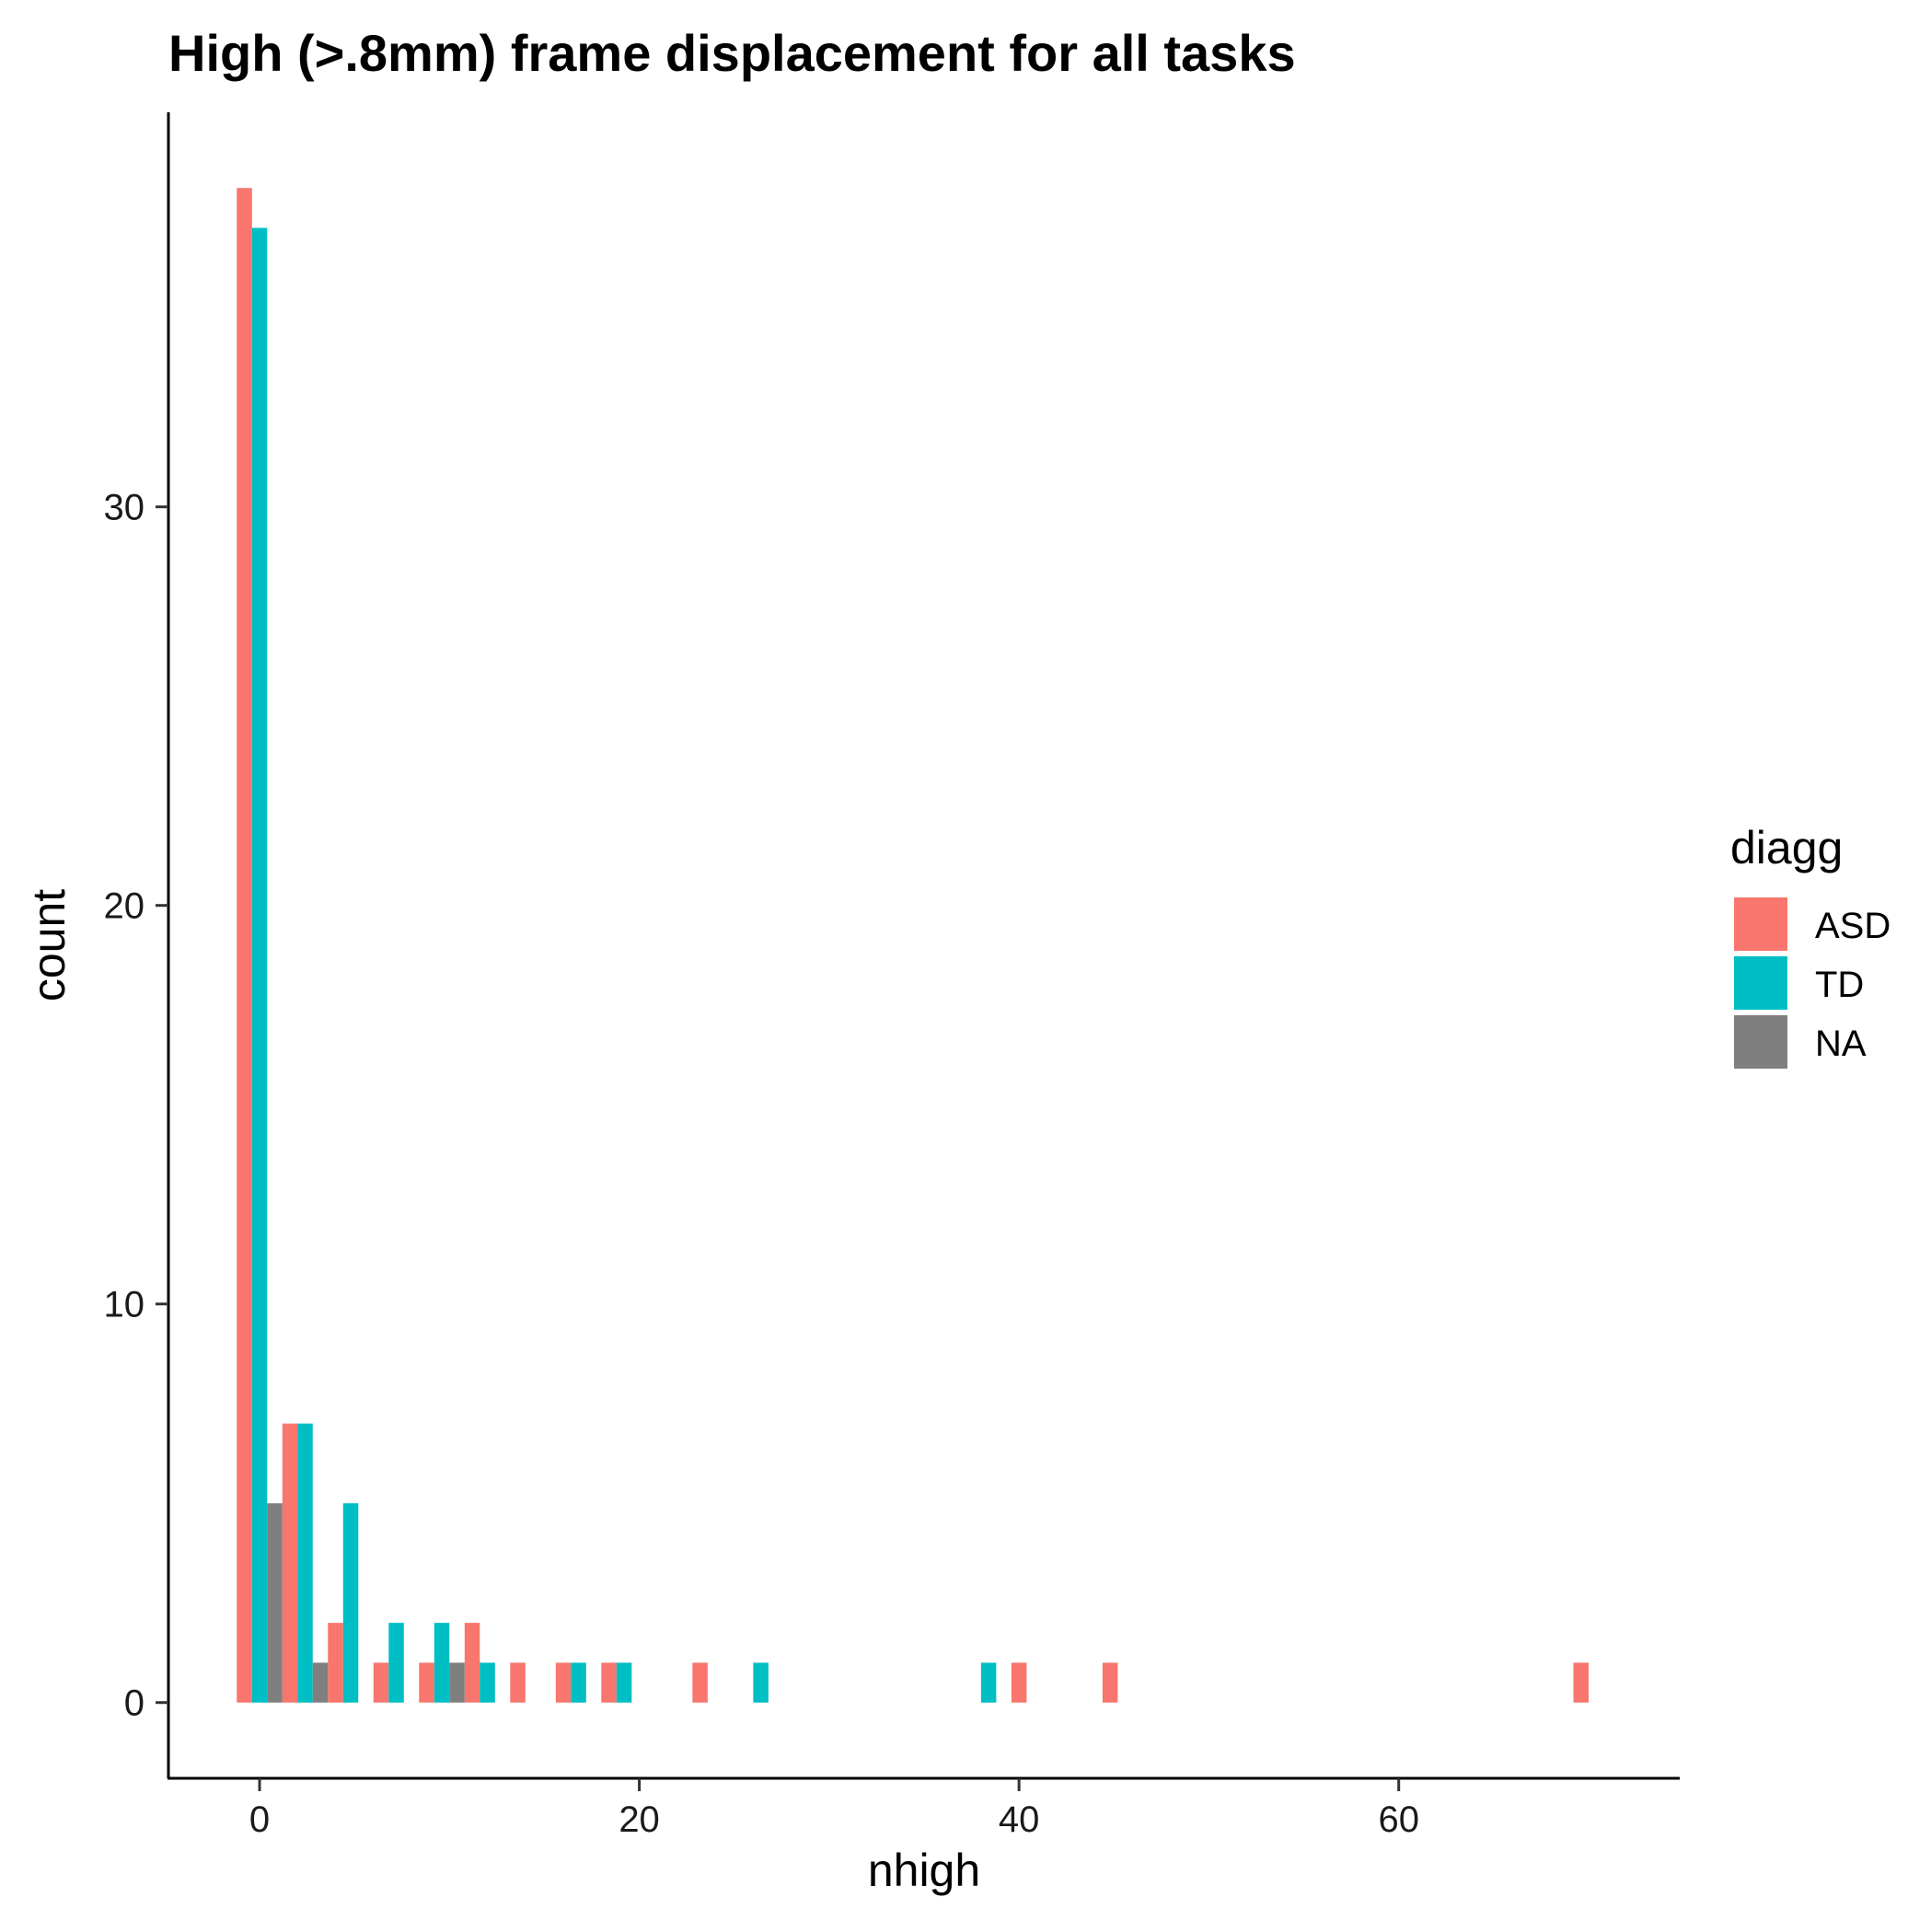 Image resolution: width=1931 pixels, height=1932 pixels. I want to click on x-ticks: 0 20 40 60, so click(834, 1809).